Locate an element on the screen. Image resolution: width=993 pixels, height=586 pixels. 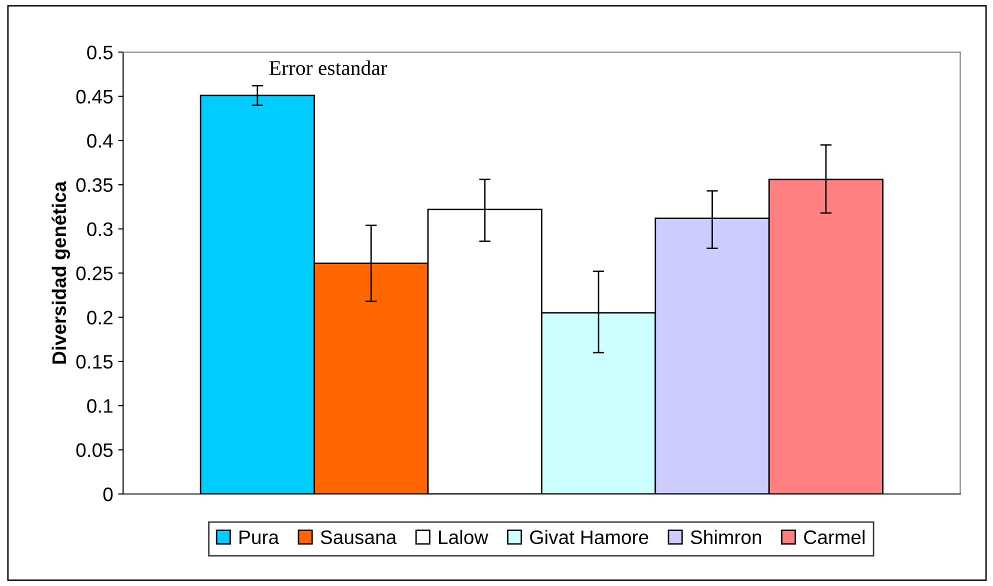
y-tick-label: 0.15 is located at coordinates (94, 361).